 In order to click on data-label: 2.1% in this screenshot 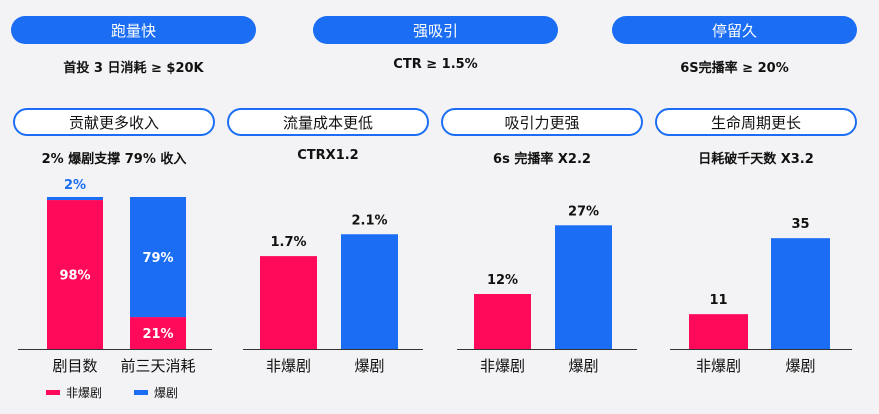, I will do `click(369, 220)`.